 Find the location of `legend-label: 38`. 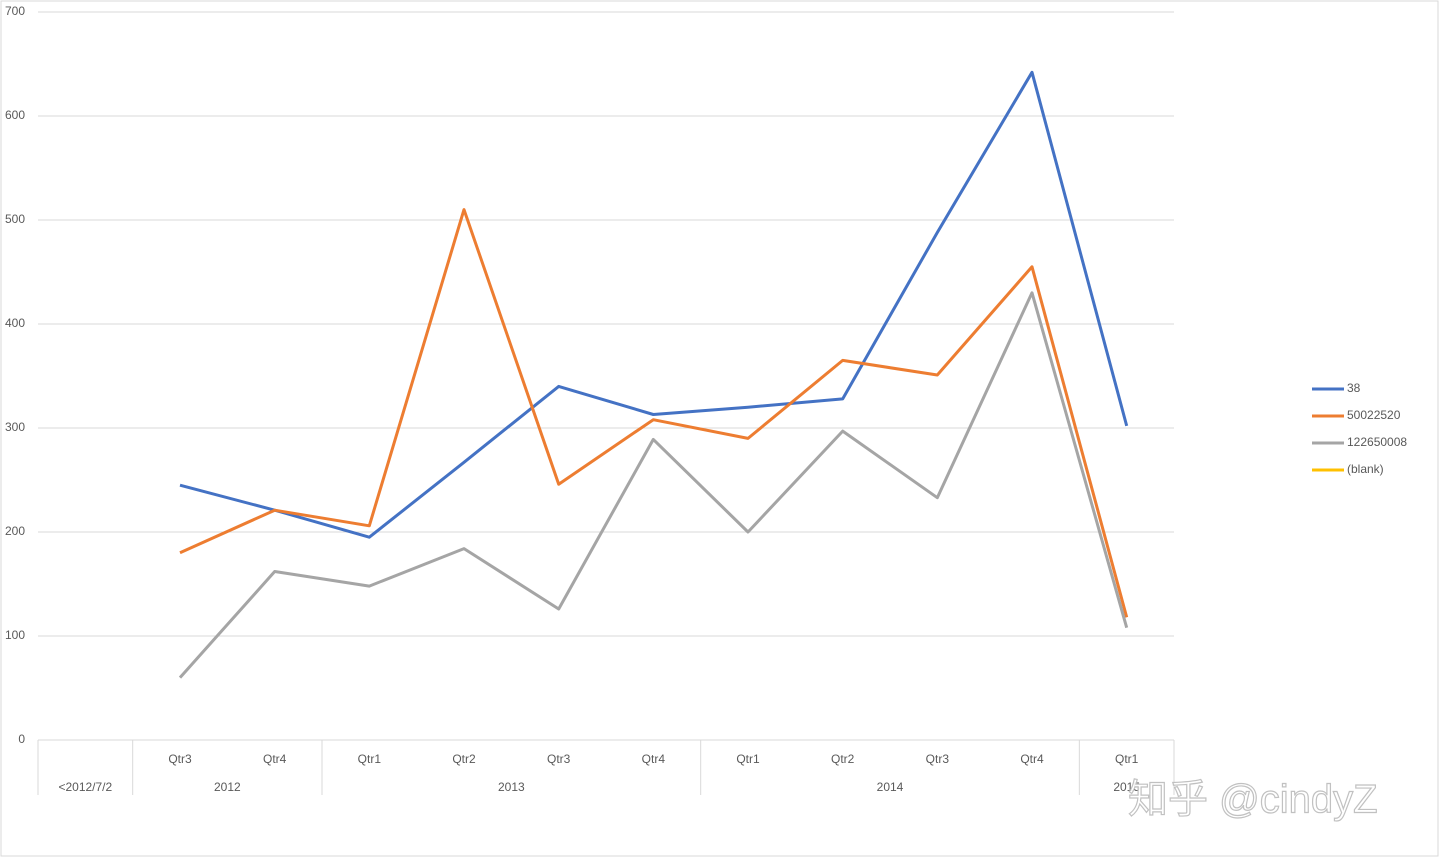

legend-label: 38 is located at coordinates (1354, 388).